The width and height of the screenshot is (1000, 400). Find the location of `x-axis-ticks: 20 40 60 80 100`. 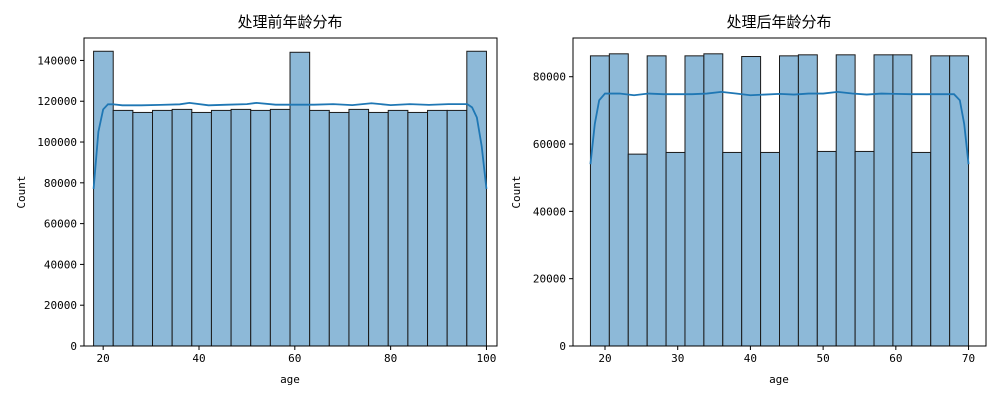

x-axis-ticks: 20 40 60 80 100 is located at coordinates (297, 355).